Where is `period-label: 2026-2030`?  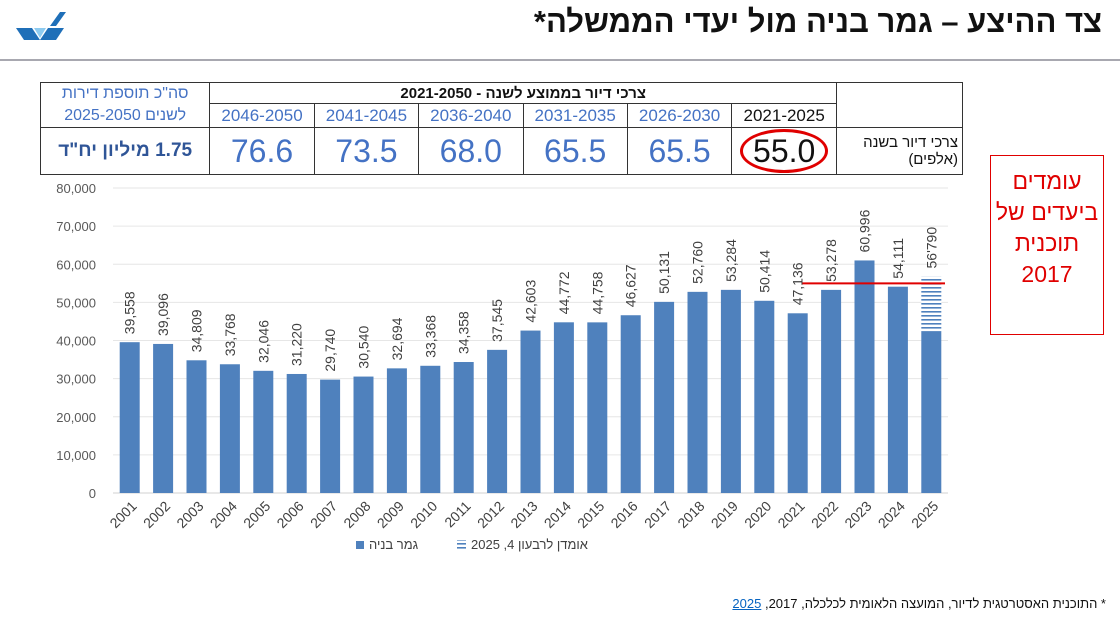
period-label: 2026-2030 is located at coordinates (679, 115).